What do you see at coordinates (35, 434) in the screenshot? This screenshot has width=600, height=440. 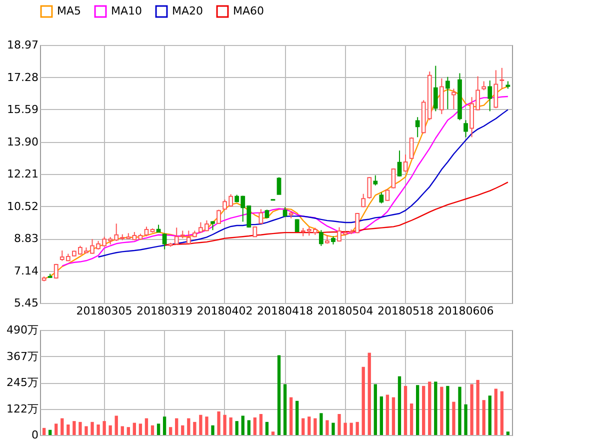 I see `y-tick-label: 0` at bounding box center [35, 434].